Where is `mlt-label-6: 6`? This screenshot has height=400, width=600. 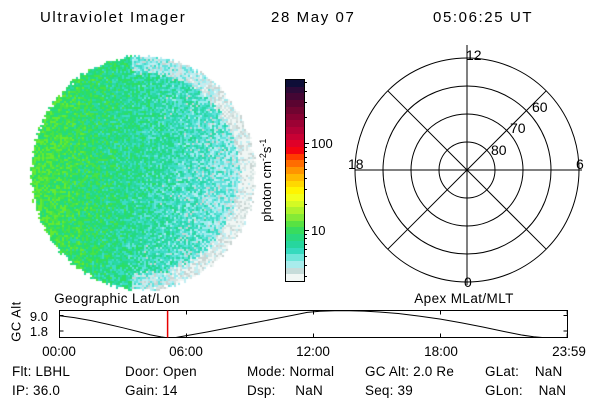
mlt-label-6: 6 is located at coordinates (580, 164).